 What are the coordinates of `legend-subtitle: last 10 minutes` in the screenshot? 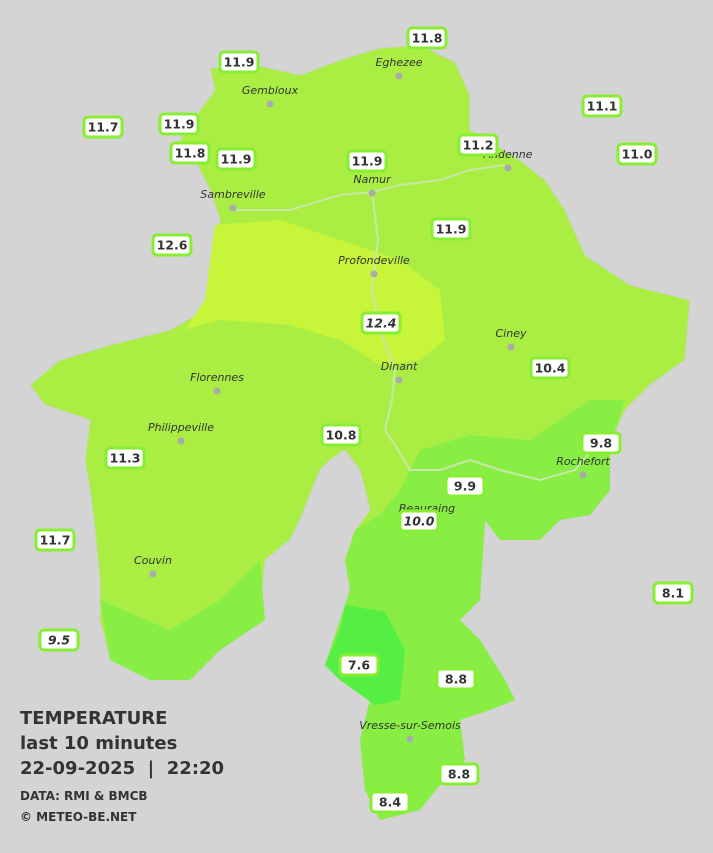 It's located at (98, 743).